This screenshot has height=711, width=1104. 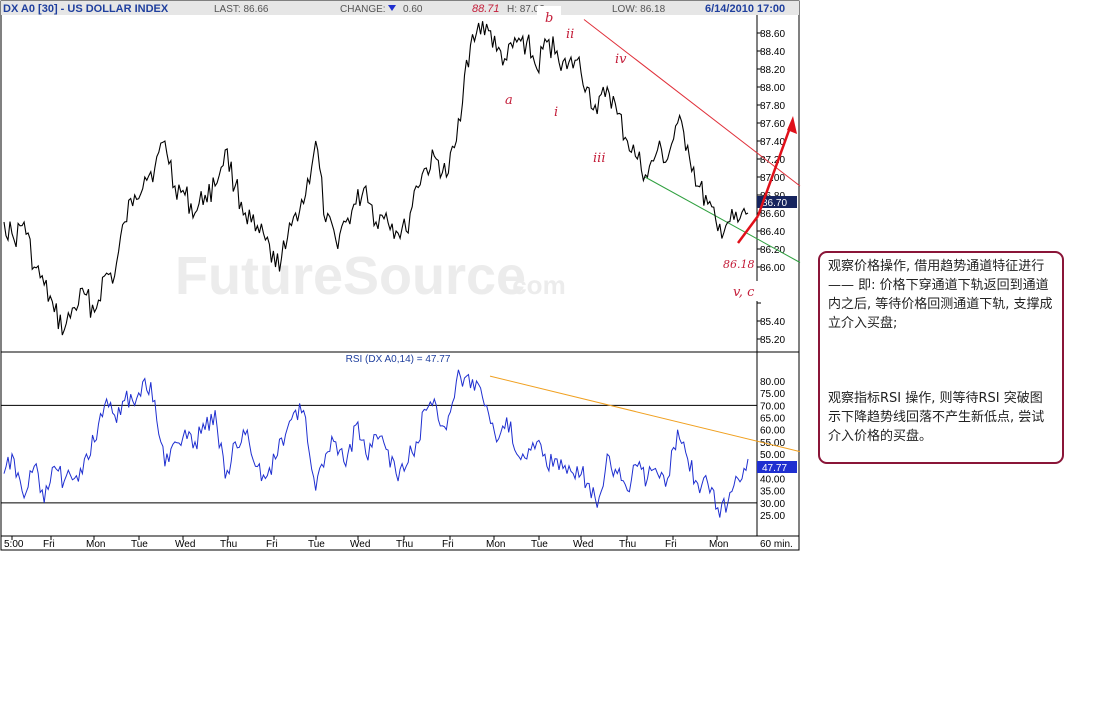 What do you see at coordinates (772, 214) in the screenshot?
I see `price-tick-label: 86.60` at bounding box center [772, 214].